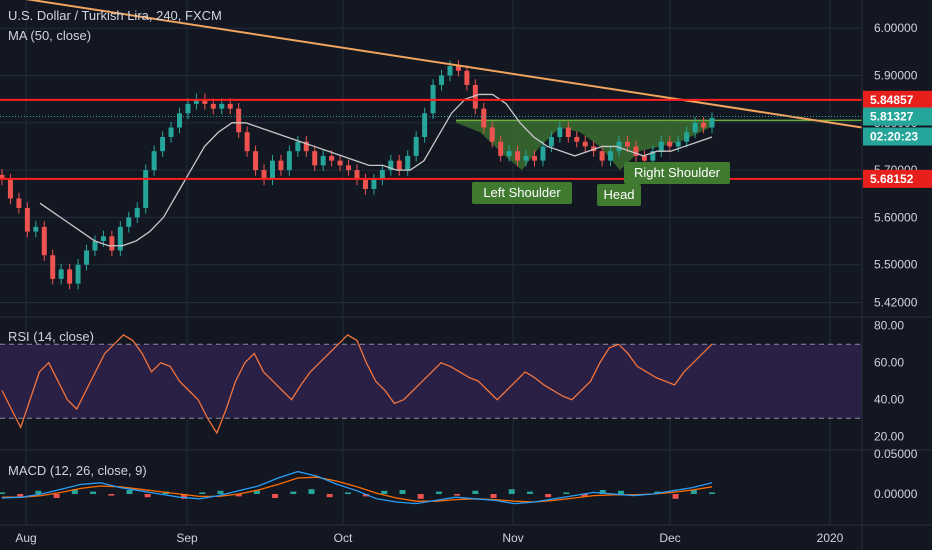 The height and width of the screenshot is (550, 932). What do you see at coordinates (357, 384) in the screenshot?
I see `rsi-line` at bounding box center [357, 384].